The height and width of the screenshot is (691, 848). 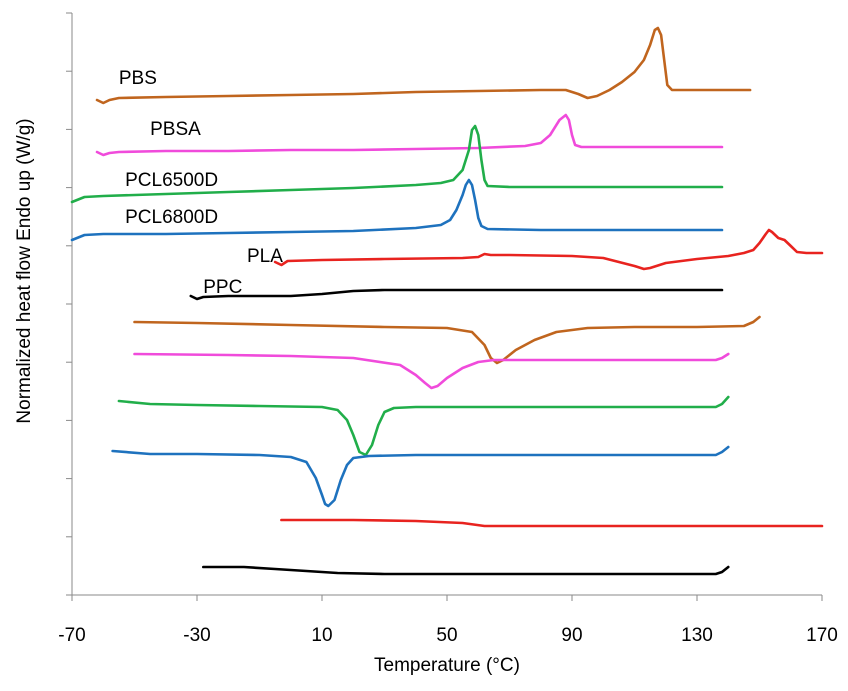 What do you see at coordinates (423, 65) in the screenshot?
I see `series-line-pbs` at bounding box center [423, 65].